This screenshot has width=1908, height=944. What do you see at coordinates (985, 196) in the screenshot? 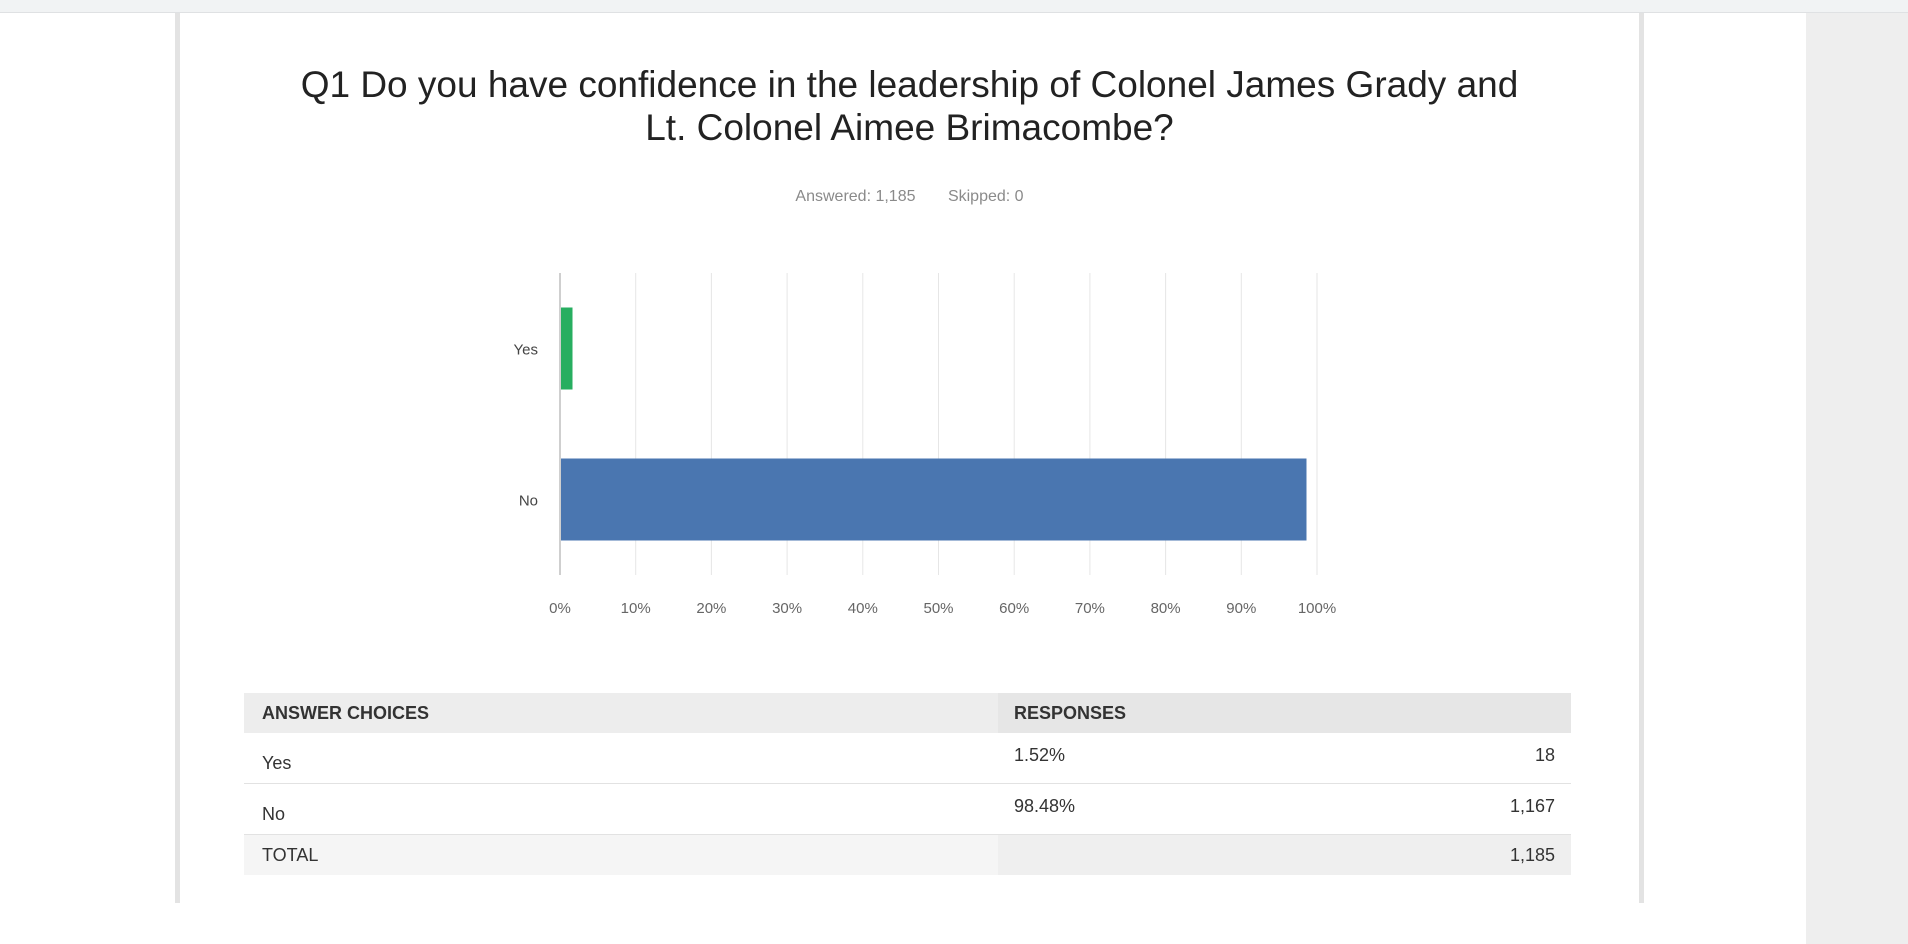
I see `skipped-count: Skipped: 0` at bounding box center [985, 196].